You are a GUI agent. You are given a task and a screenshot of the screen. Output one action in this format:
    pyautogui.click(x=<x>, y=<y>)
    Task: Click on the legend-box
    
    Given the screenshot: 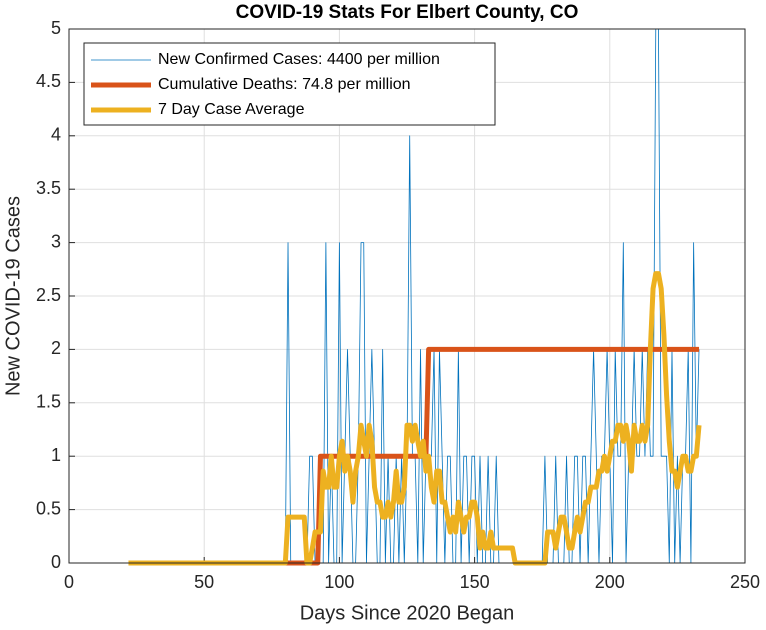 What is the action you would take?
    pyautogui.click(x=289, y=84)
    